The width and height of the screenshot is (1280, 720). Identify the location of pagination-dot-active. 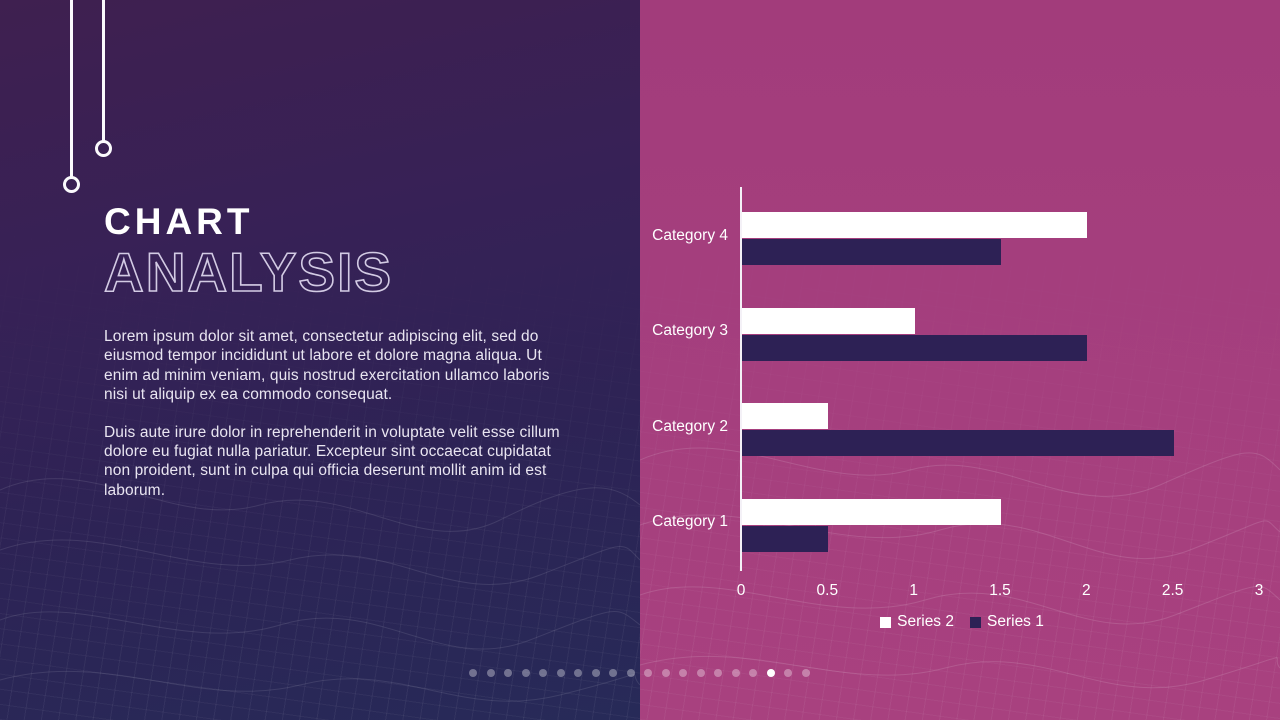
(770, 673).